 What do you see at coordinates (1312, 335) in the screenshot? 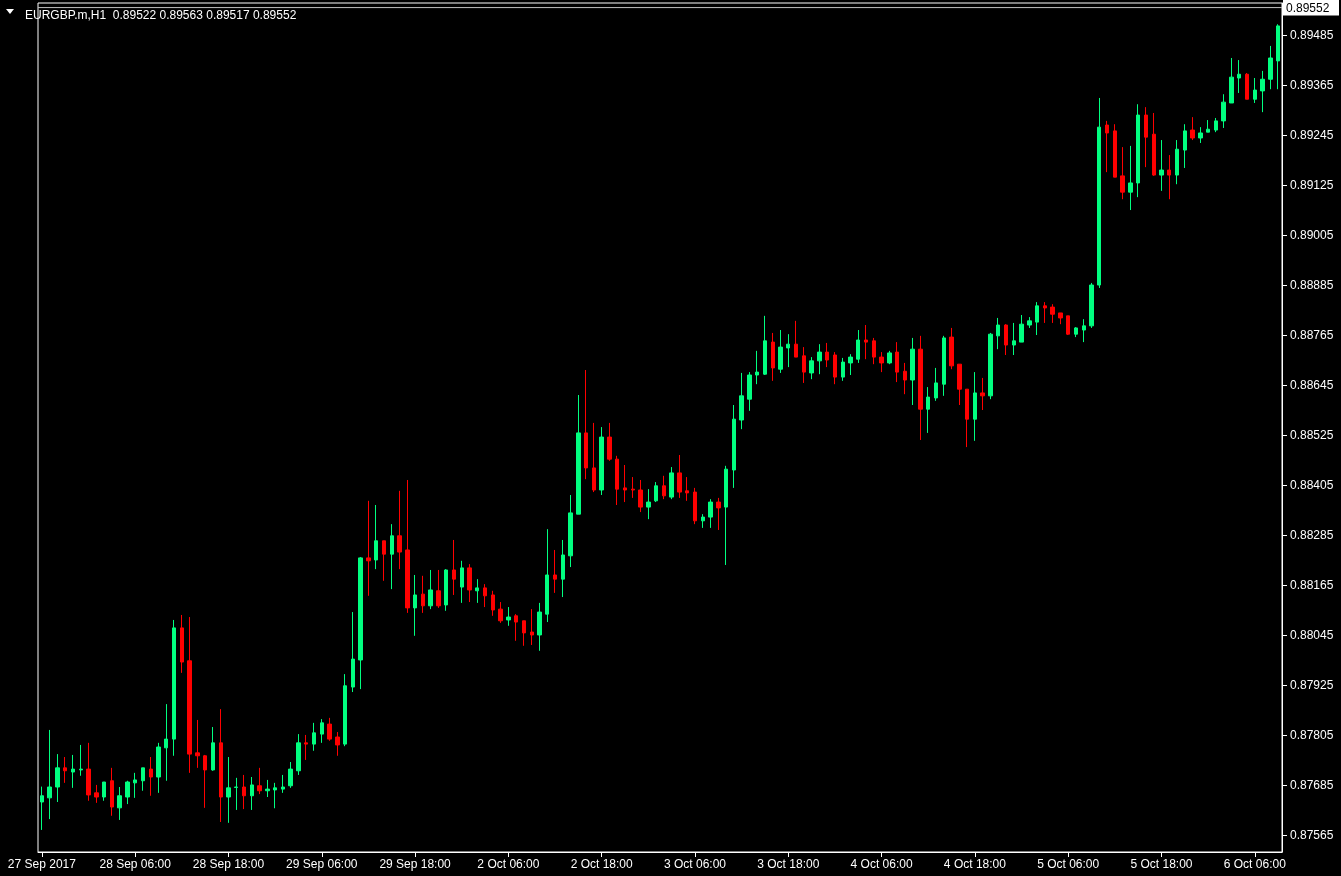
I see `y-tick-label: 0.88765` at bounding box center [1312, 335].